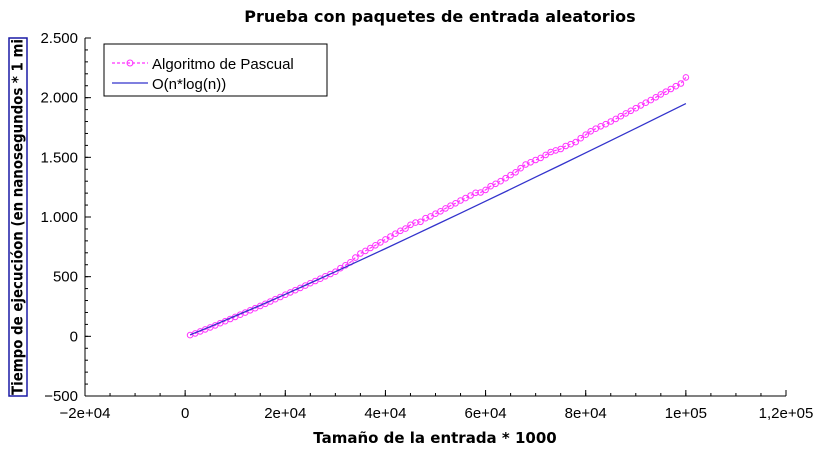  Describe the element at coordinates (434, 438) in the screenshot. I see `x-axis-label: Tamaño de la entrada * 1000` at that location.